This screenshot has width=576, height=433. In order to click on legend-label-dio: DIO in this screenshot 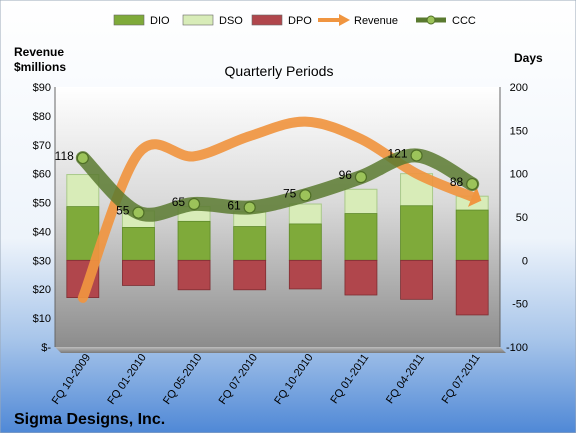, I will do `click(160, 21)`.